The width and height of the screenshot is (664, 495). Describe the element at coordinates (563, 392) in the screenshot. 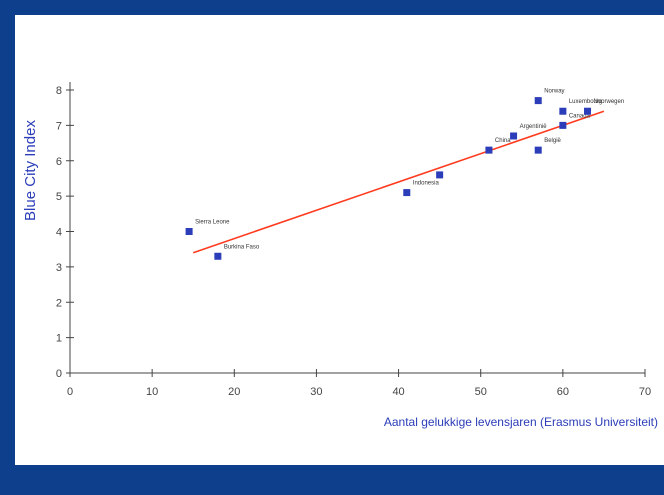

I see `x-tick-label: 60` at that location.